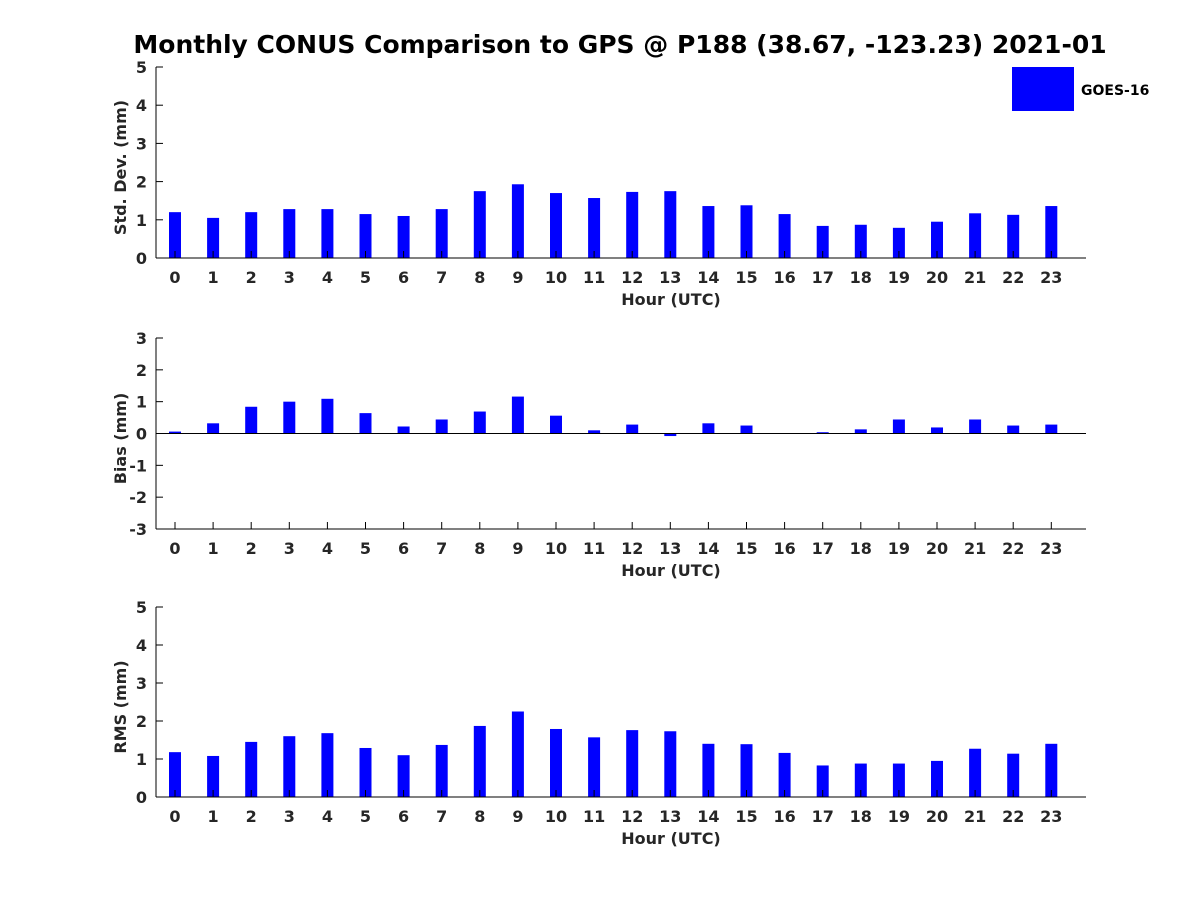 The width and height of the screenshot is (1200, 900). What do you see at coordinates (141, 402) in the screenshot?
I see `y-tick-label: 1` at bounding box center [141, 402].